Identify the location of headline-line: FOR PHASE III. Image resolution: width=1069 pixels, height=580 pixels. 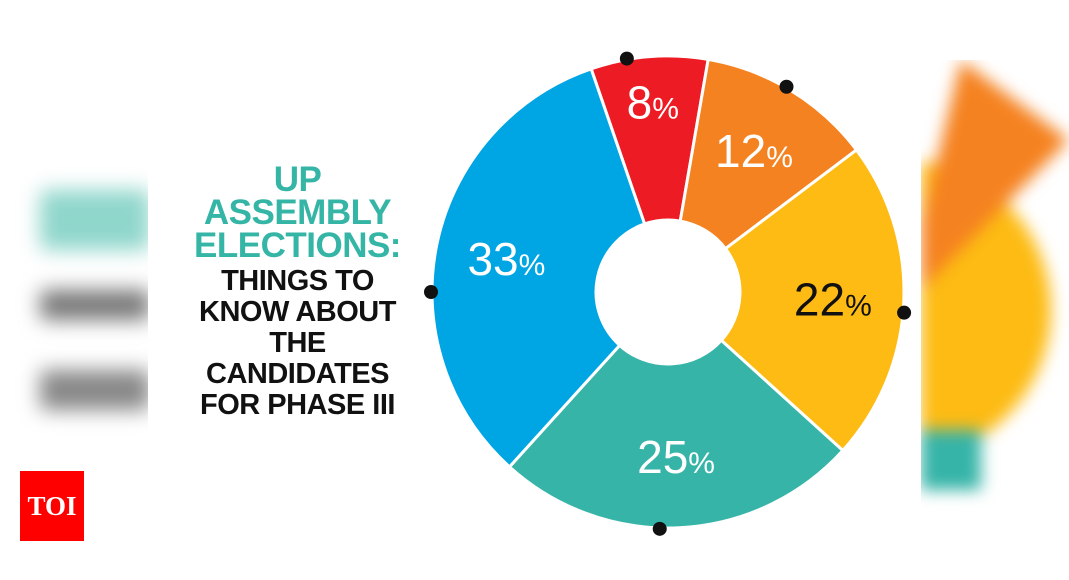
(297, 405).